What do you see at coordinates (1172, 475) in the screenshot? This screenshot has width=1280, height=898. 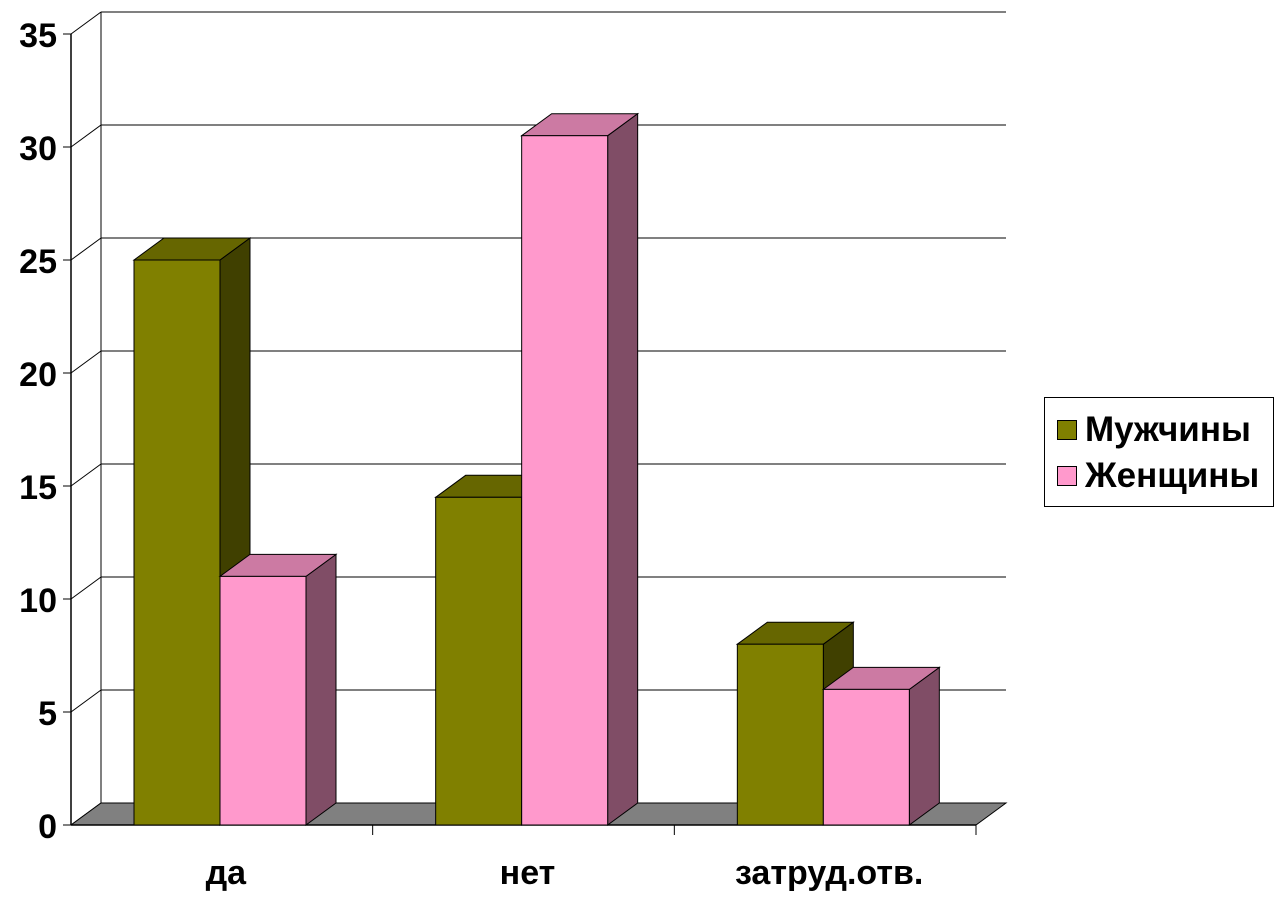 I see `legend-label-series-2: Женщины` at bounding box center [1172, 475].